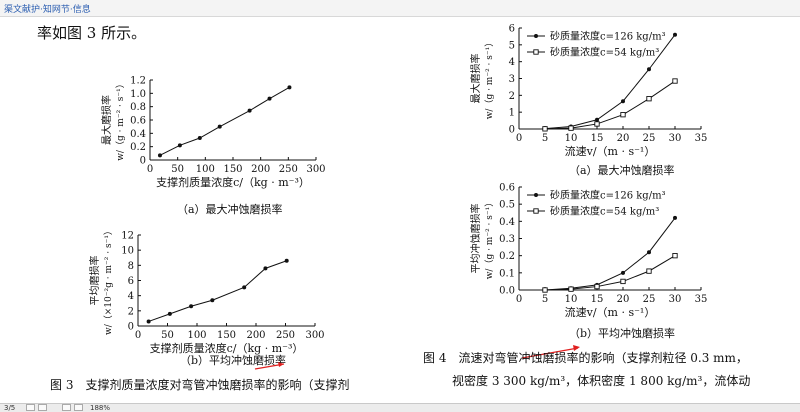  What do you see at coordinates (519, 299) in the screenshot?
I see `x-tick-label: 0` at bounding box center [519, 299].